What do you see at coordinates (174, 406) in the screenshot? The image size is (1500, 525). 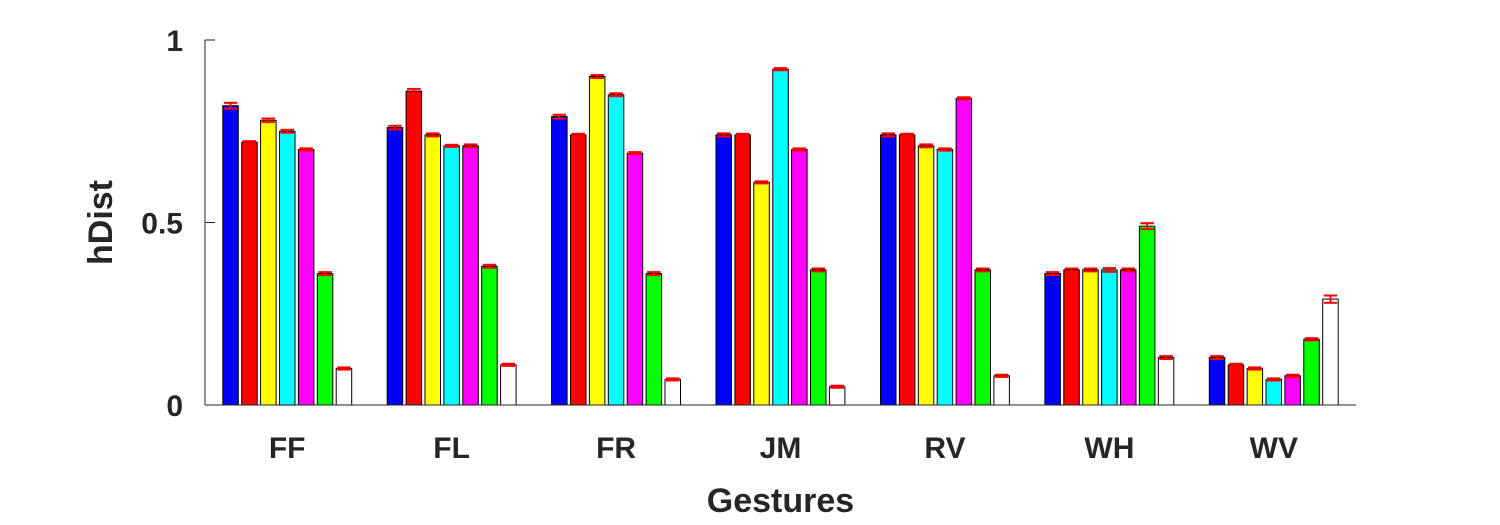 I see `y-tick-label: 0` at bounding box center [174, 406].